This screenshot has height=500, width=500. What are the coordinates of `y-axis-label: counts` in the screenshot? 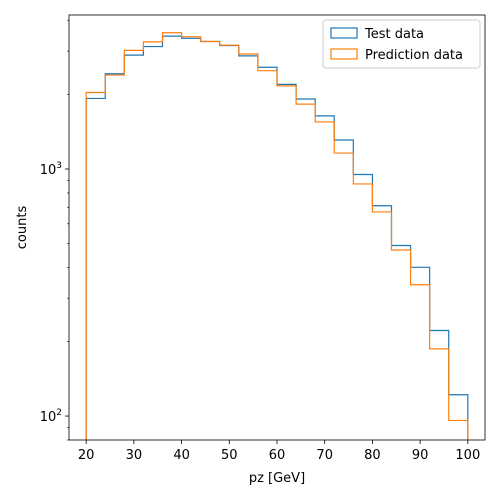 It's located at (22, 228).